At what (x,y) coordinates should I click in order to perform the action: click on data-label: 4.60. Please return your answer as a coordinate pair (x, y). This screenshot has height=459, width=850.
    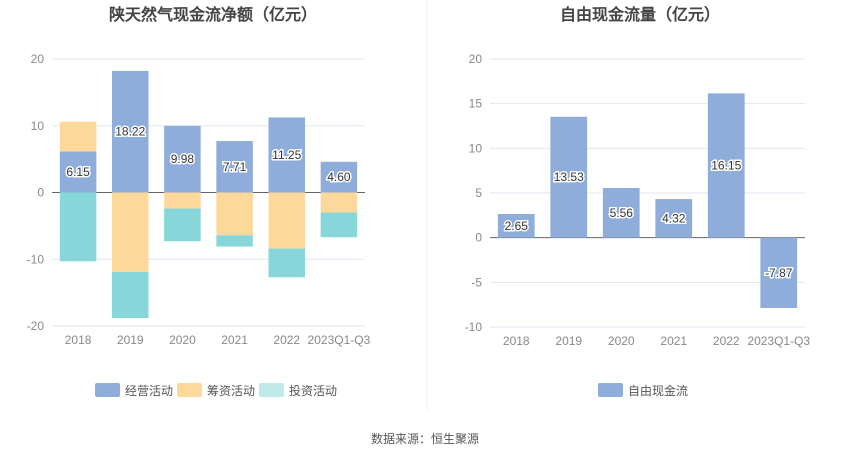
    Looking at the image, I should click on (339, 177).